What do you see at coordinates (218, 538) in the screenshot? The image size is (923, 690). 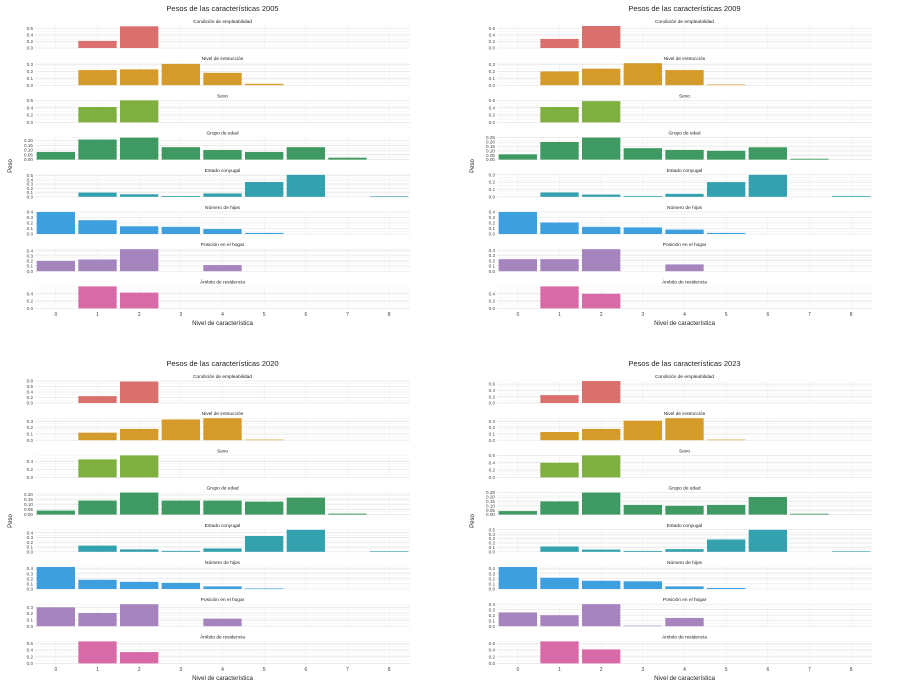 I see `facet-panel: Estado conyugal 0.00.10.20.30.4` at bounding box center [218, 538].